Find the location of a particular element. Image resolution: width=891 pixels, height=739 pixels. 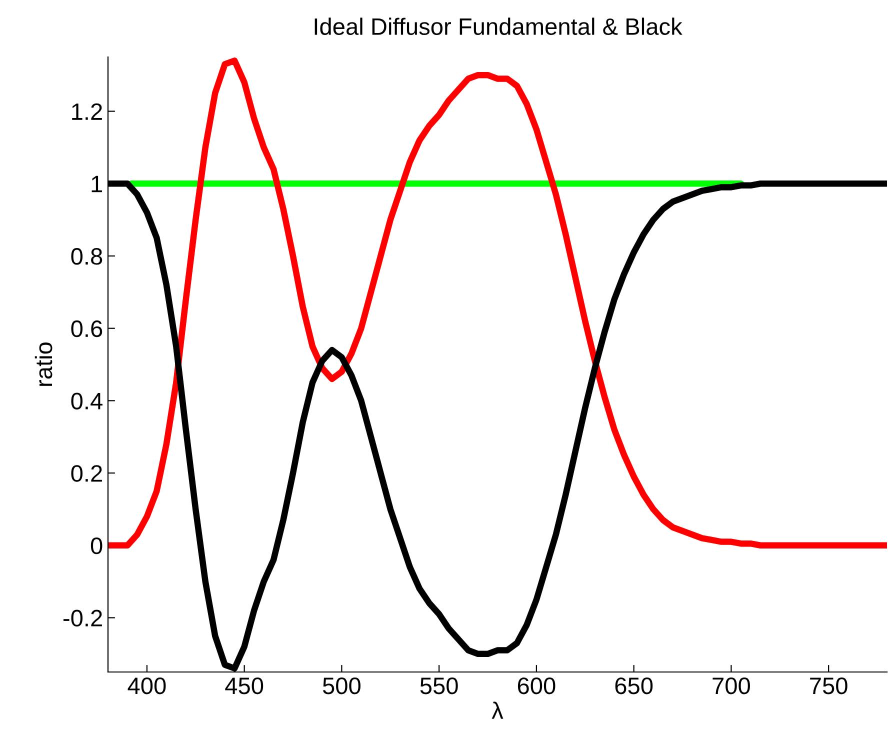

x-tick-label: 400 is located at coordinates (147, 685).